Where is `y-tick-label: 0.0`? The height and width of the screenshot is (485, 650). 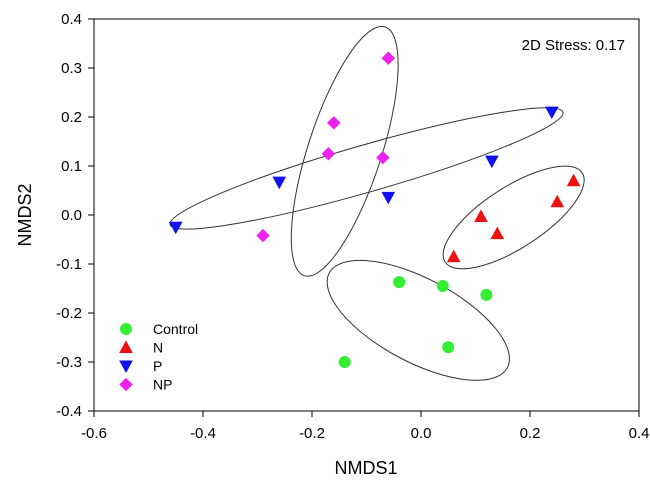
y-tick-label: 0.0 is located at coordinates (71, 215).